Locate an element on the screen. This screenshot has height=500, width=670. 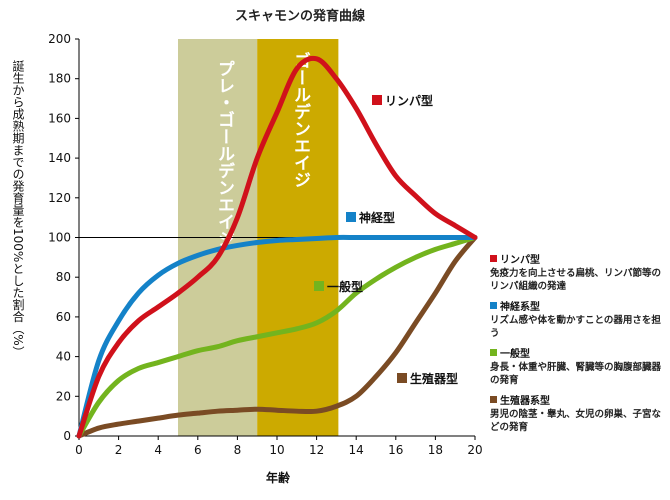
legend-head: 生殖器系型 is located at coordinates (579, 401).